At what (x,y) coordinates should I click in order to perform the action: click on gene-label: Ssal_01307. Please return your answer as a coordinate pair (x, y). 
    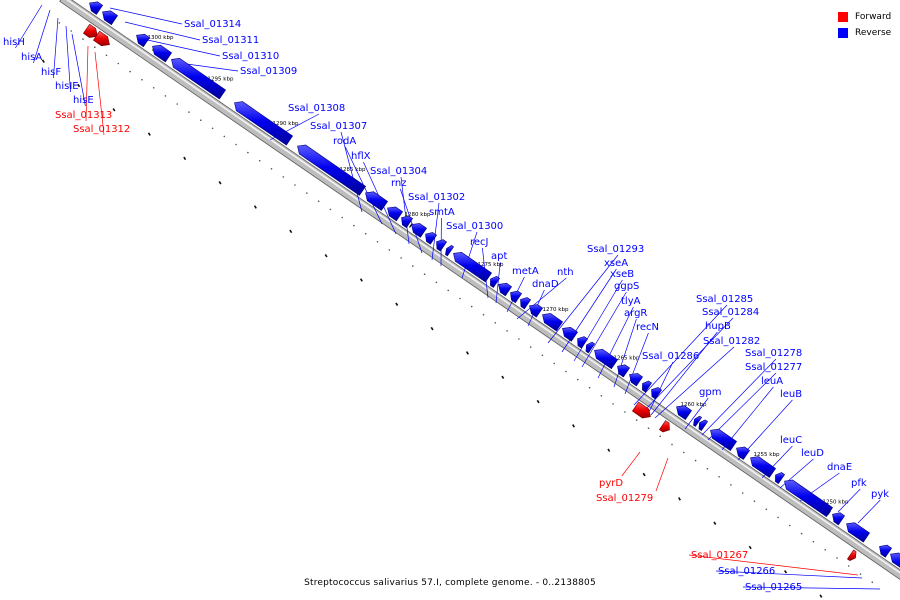
    Looking at the image, I should click on (338, 126).